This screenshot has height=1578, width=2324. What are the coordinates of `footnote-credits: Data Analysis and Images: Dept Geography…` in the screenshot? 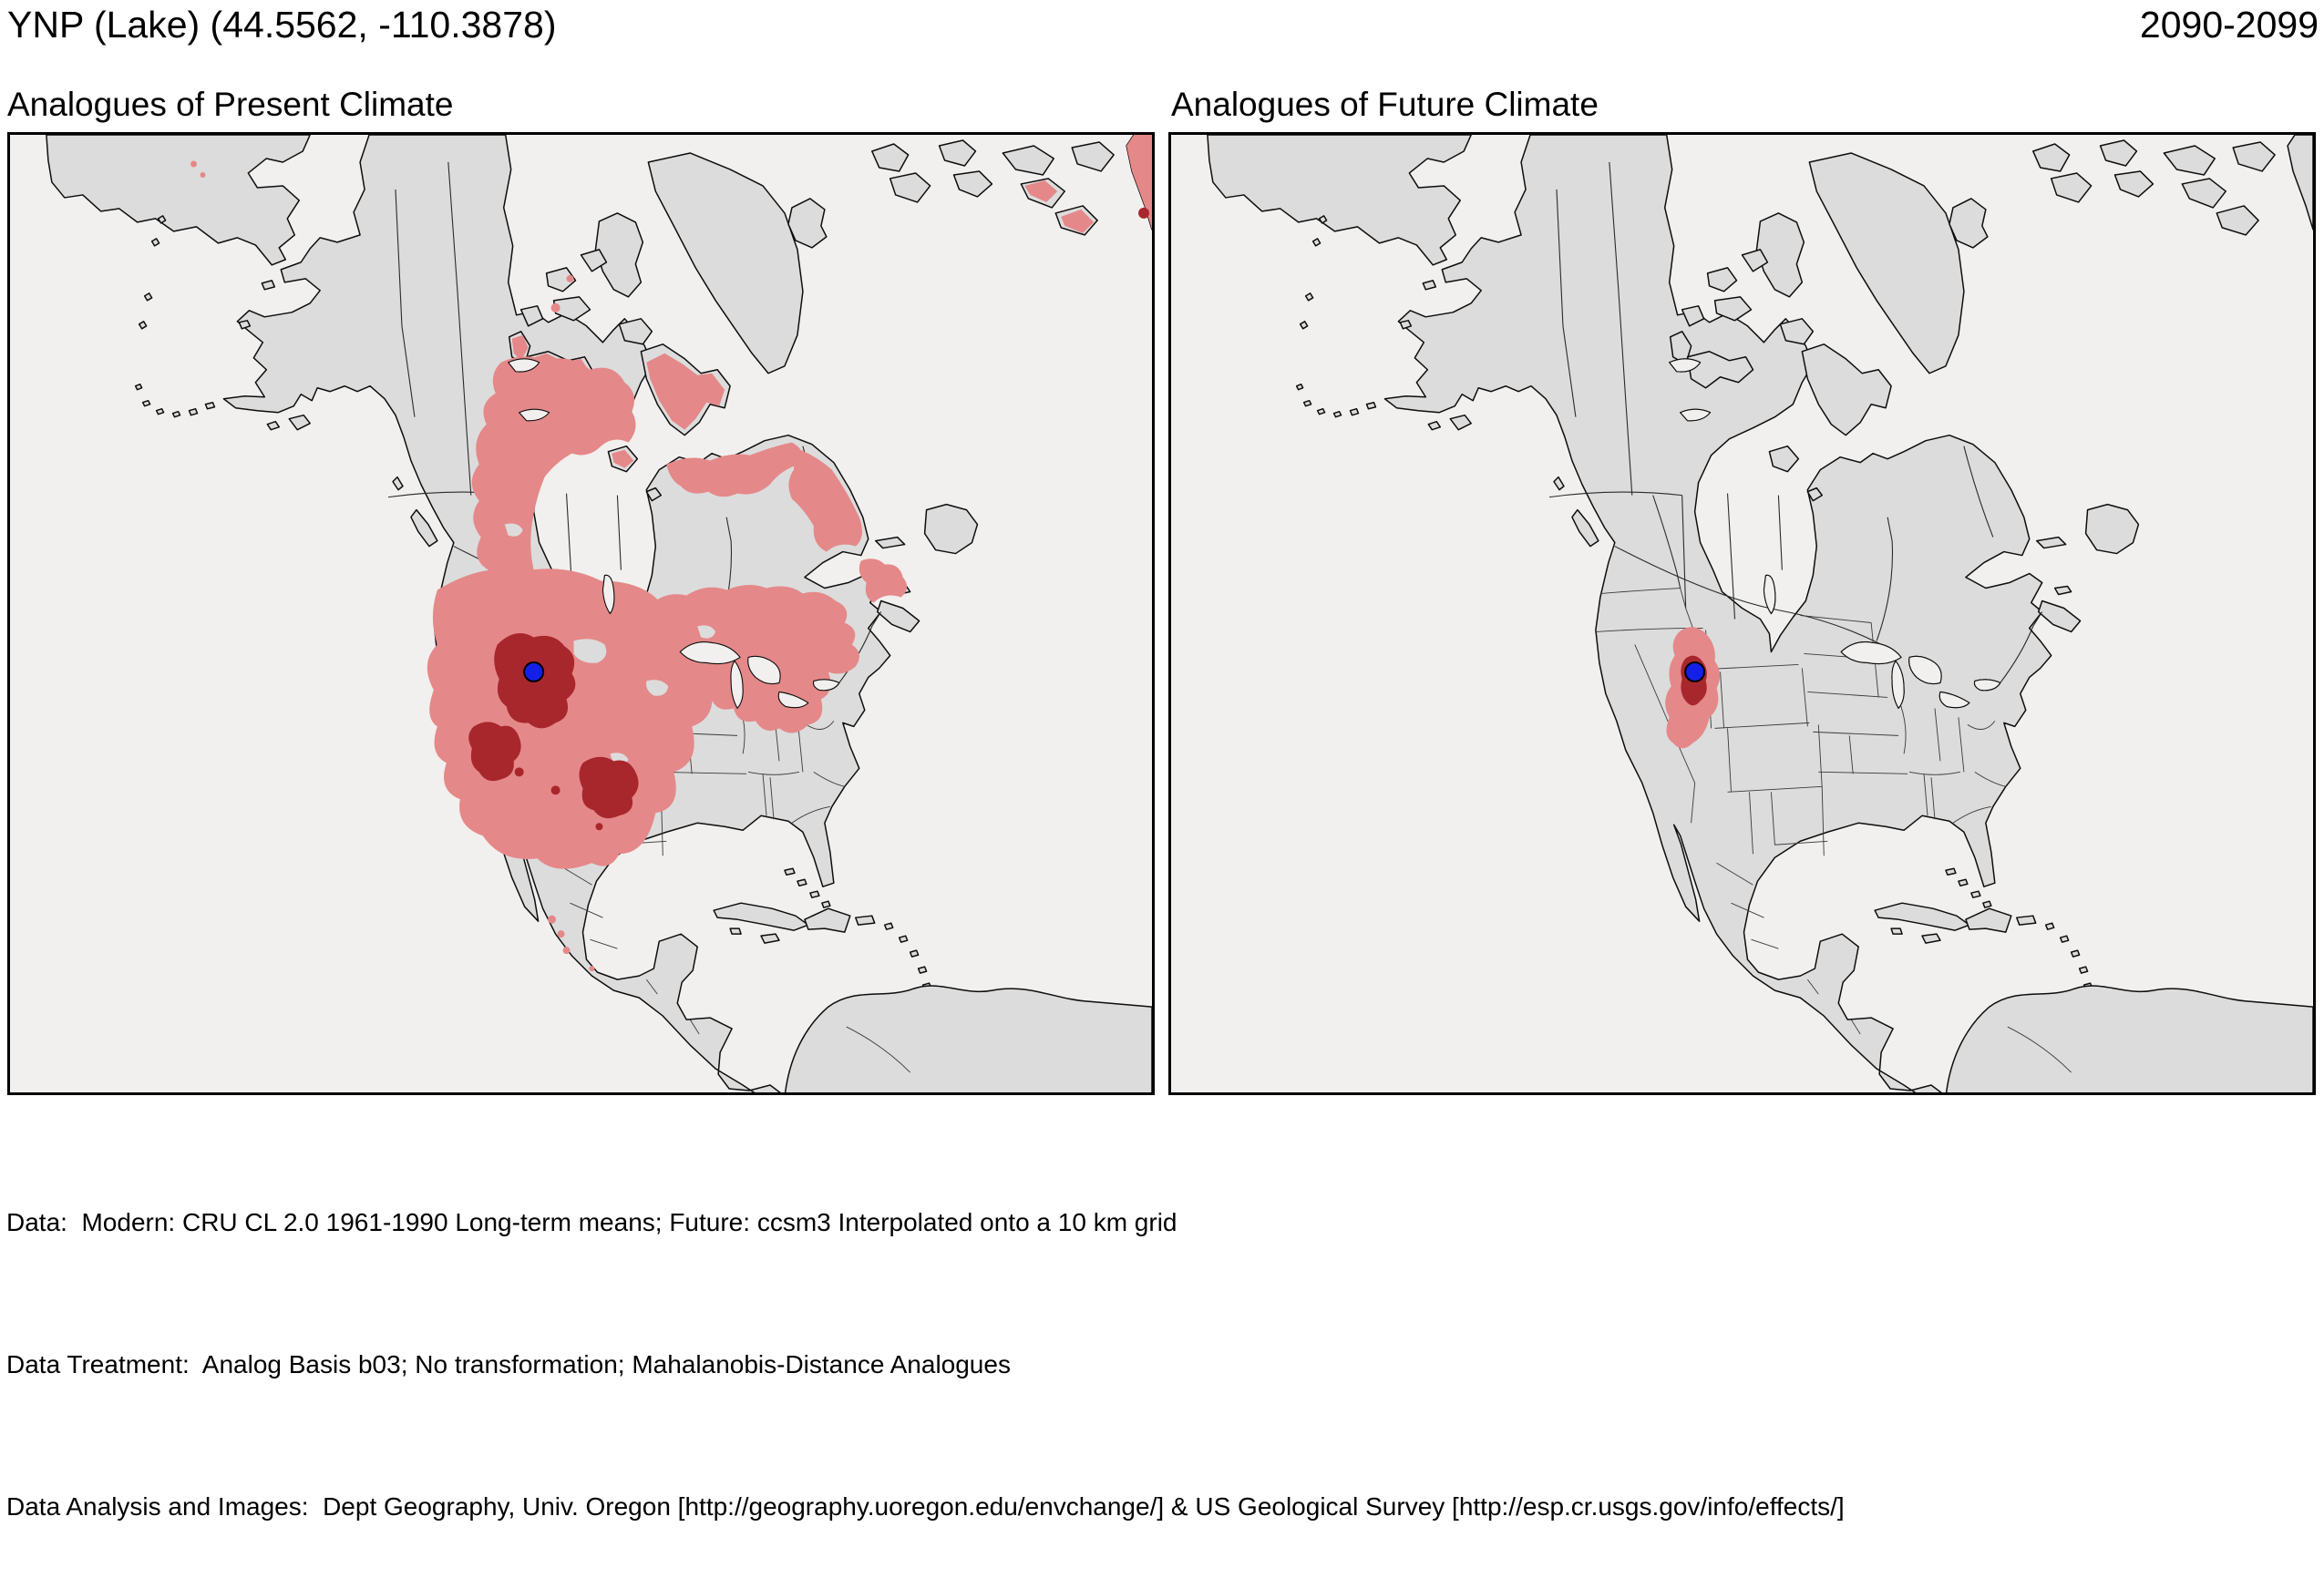 It's located at (925, 1506).